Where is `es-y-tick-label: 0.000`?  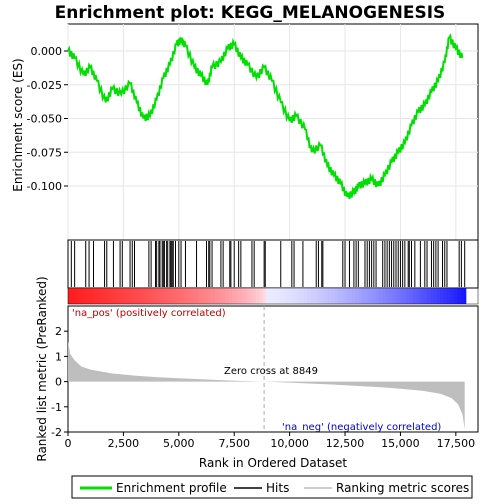 es-y-tick-label: 0.000 is located at coordinates (47, 51).